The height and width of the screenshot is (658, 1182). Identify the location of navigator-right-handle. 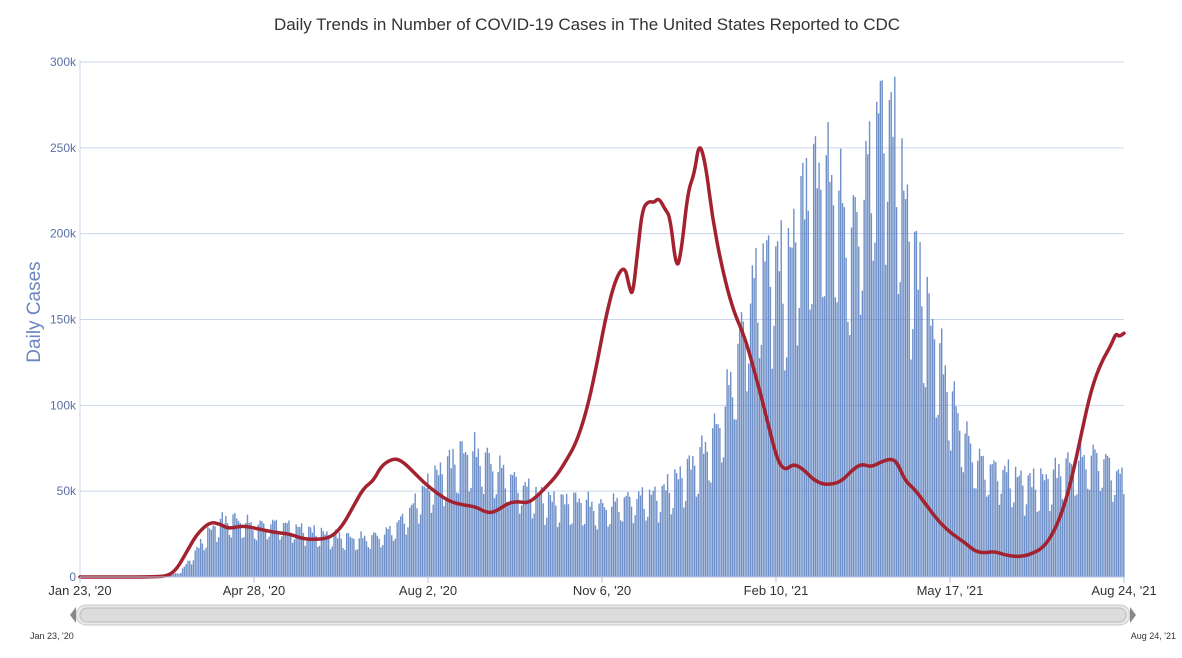
(1133, 615).